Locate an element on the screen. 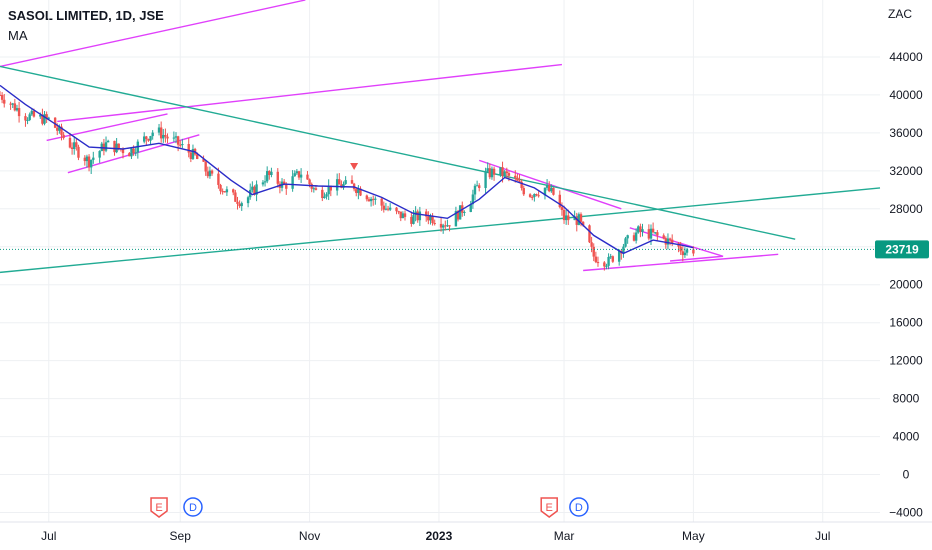  last-price-badge: 23719 is located at coordinates (902, 249).